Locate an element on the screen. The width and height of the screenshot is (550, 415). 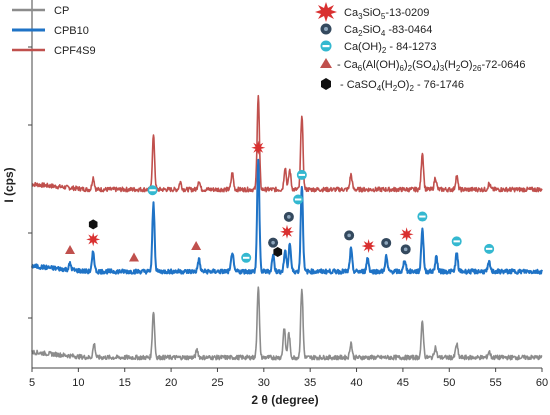
x-tick-label: 50 is located at coordinates (449, 383).